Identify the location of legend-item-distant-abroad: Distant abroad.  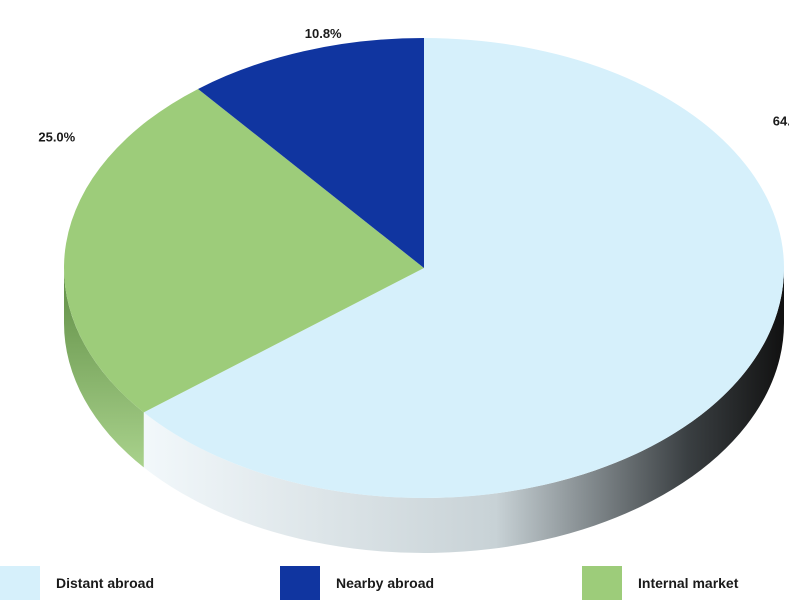
(77, 583).